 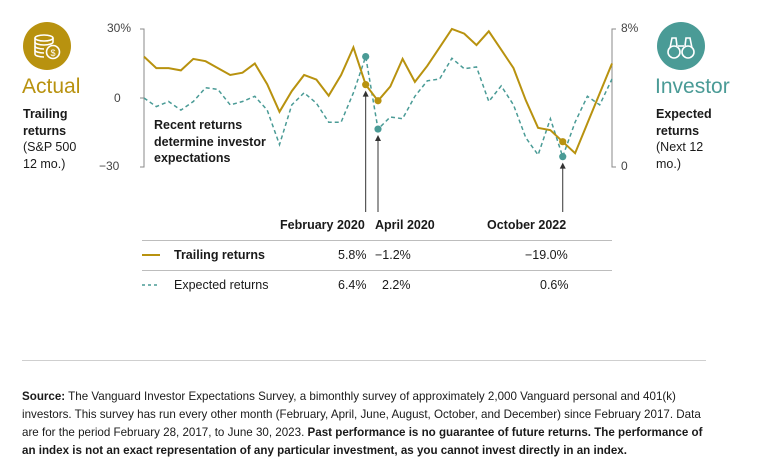 What do you see at coordinates (624, 166) in the screenshot?
I see `right-tick-bottom: 0` at bounding box center [624, 166].